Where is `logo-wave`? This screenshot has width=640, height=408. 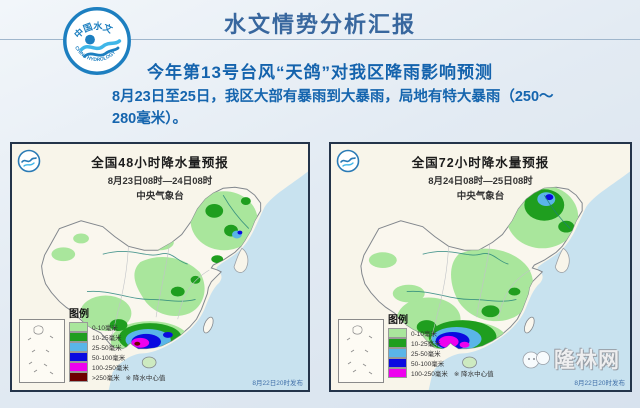 logo-wave is located at coordinates (100, 45).